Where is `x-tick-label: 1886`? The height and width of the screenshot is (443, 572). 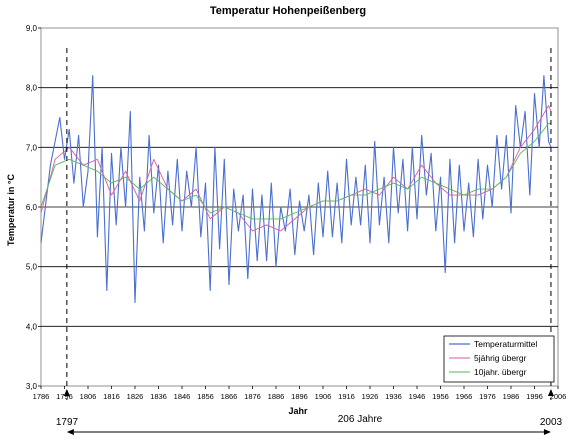 x-tick-label: 1886 is located at coordinates (276, 396).